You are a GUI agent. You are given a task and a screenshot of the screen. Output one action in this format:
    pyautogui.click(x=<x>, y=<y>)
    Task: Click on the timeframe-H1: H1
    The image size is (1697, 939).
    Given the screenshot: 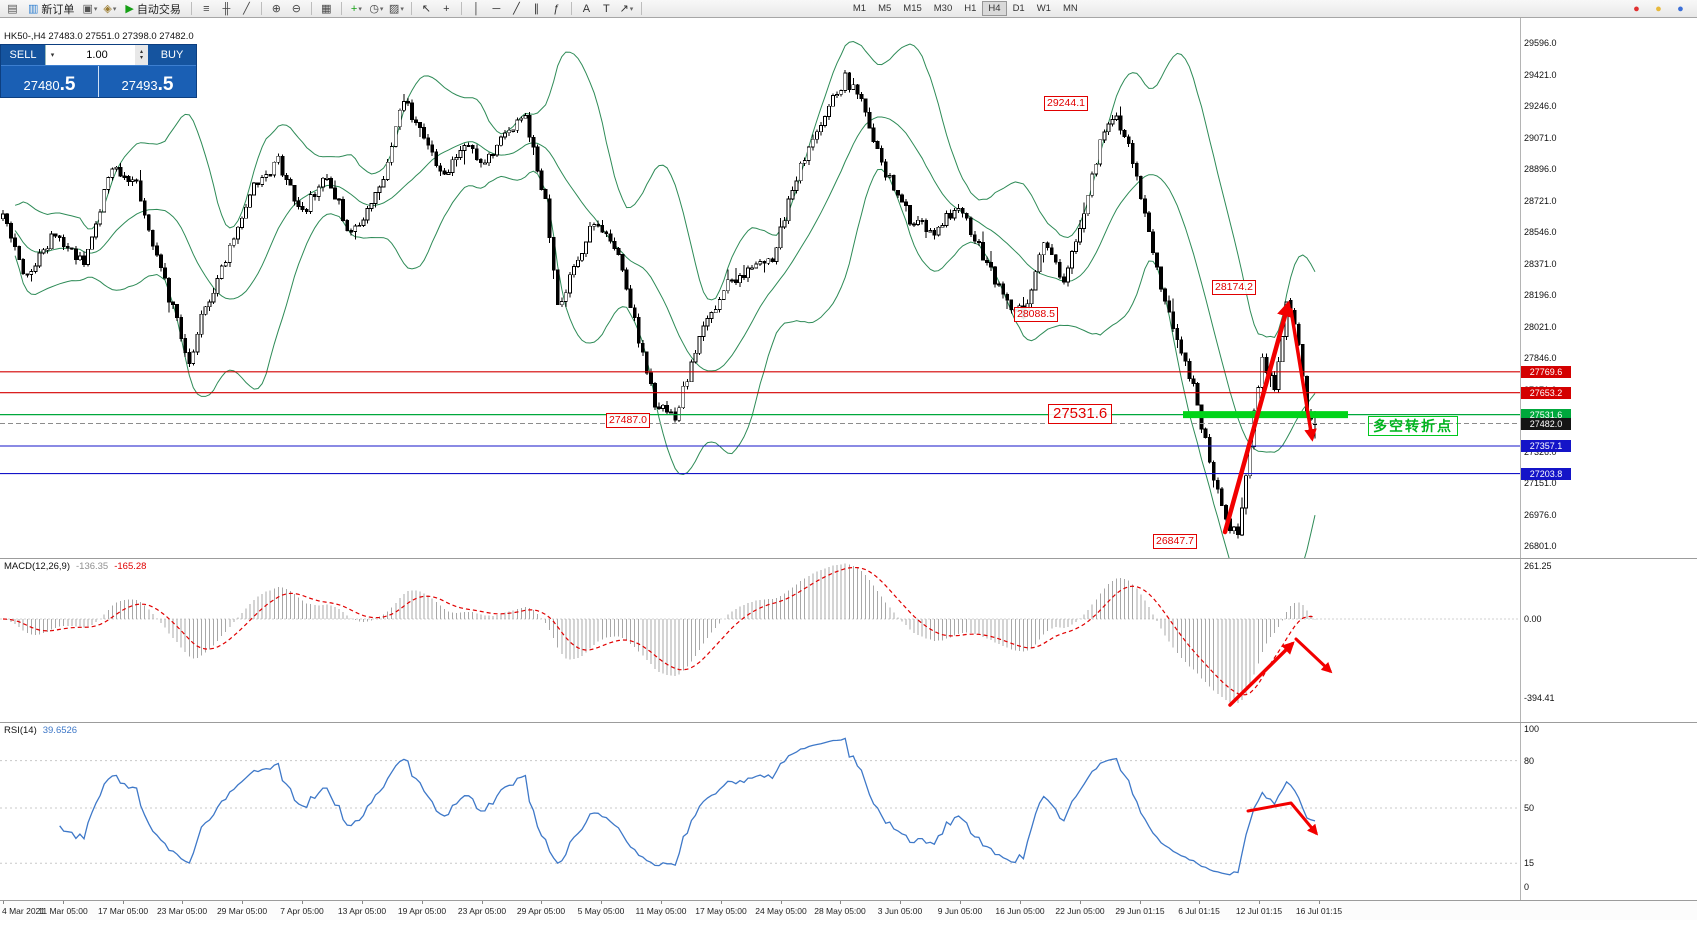 What is the action you would take?
    pyautogui.click(x=970, y=8)
    